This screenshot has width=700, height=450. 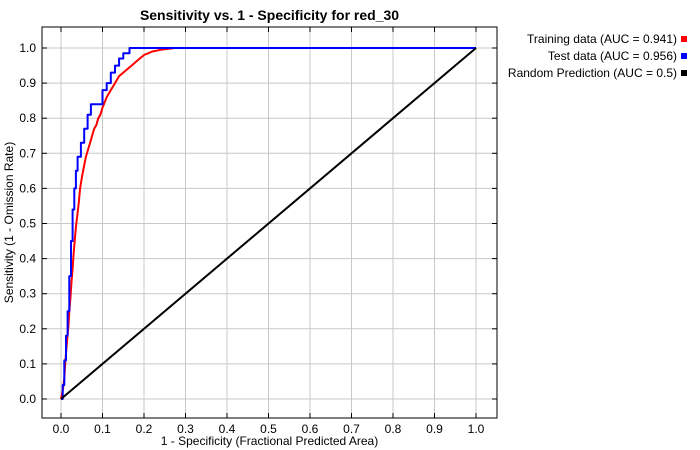 I want to click on y-tick-label: 0.9, so click(x=27, y=83).